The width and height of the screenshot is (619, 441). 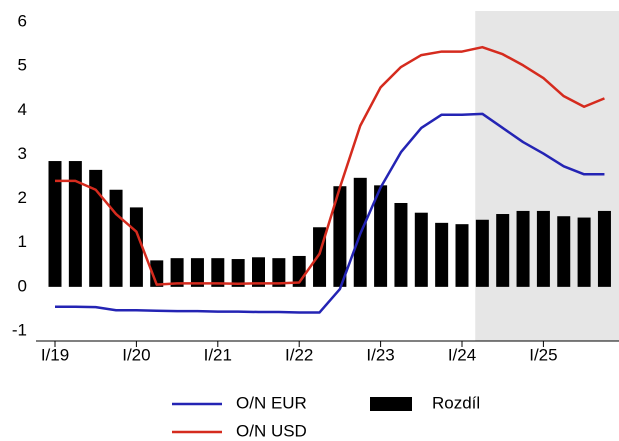 What do you see at coordinates (22, 285) in the screenshot?
I see `y-tick-label: 0` at bounding box center [22, 285].